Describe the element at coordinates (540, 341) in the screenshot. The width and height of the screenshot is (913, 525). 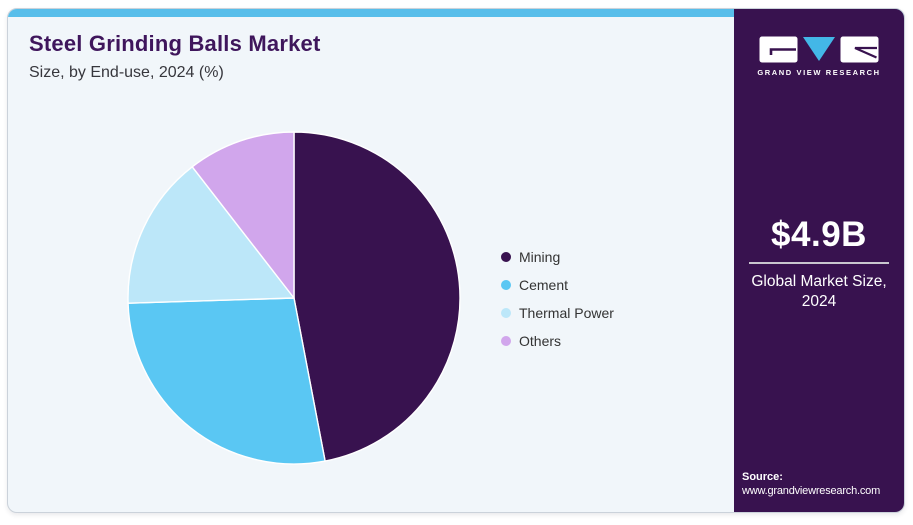
I see `legend-label: Others` at that location.